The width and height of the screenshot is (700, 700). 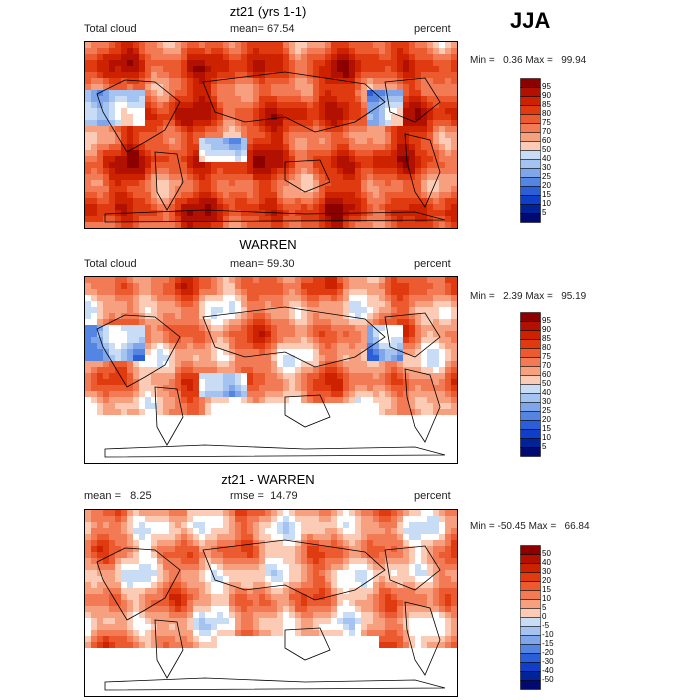 I want to click on panel-2-minmax: Min = 2.39 Max = 95.19, so click(x=528, y=296).